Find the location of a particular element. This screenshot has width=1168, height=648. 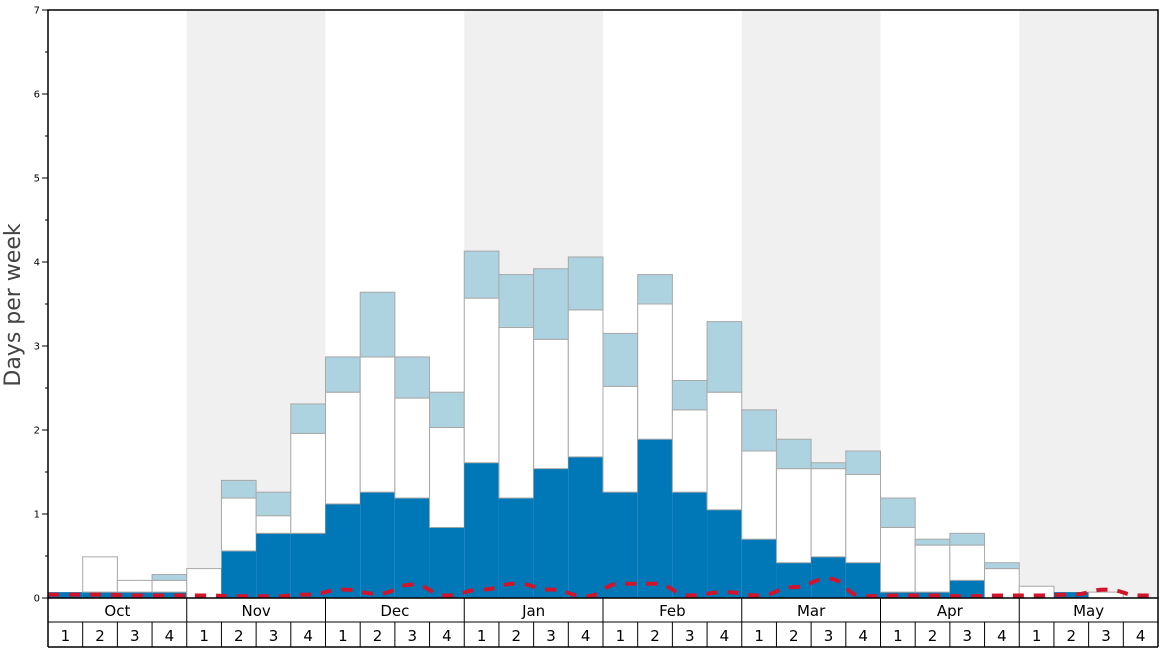

bar-segment-nov-w3-s2 is located at coordinates (273, 524).